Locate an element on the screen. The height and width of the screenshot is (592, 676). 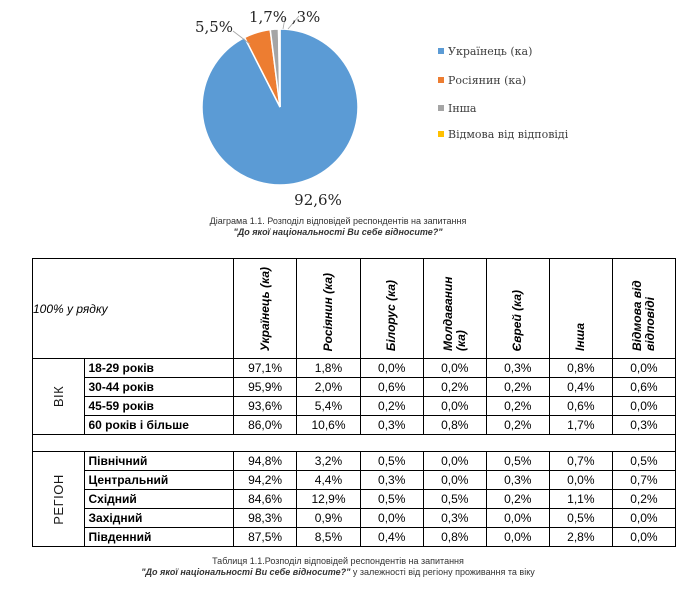
legend-label: Росіянин (ка) is located at coordinates (487, 80).